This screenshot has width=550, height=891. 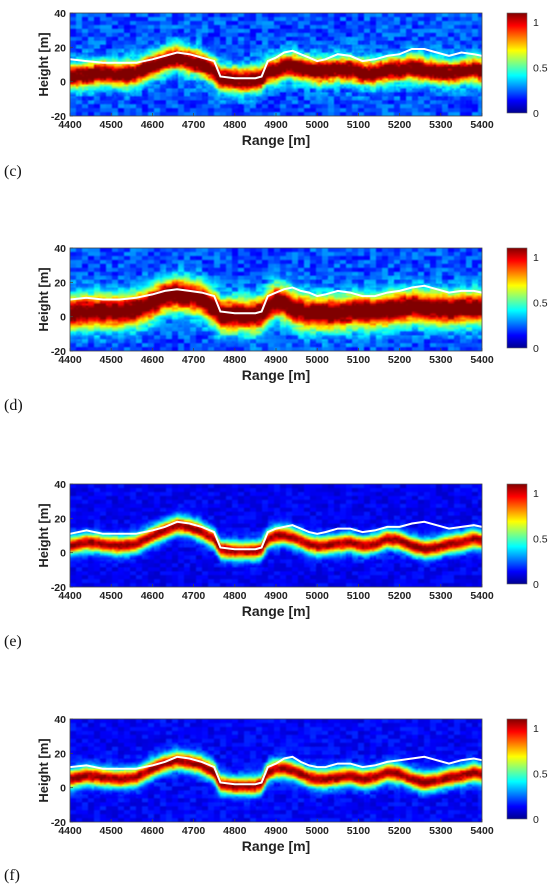 What do you see at coordinates (13, 171) in the screenshot?
I see `panel-label: (c)` at bounding box center [13, 171].